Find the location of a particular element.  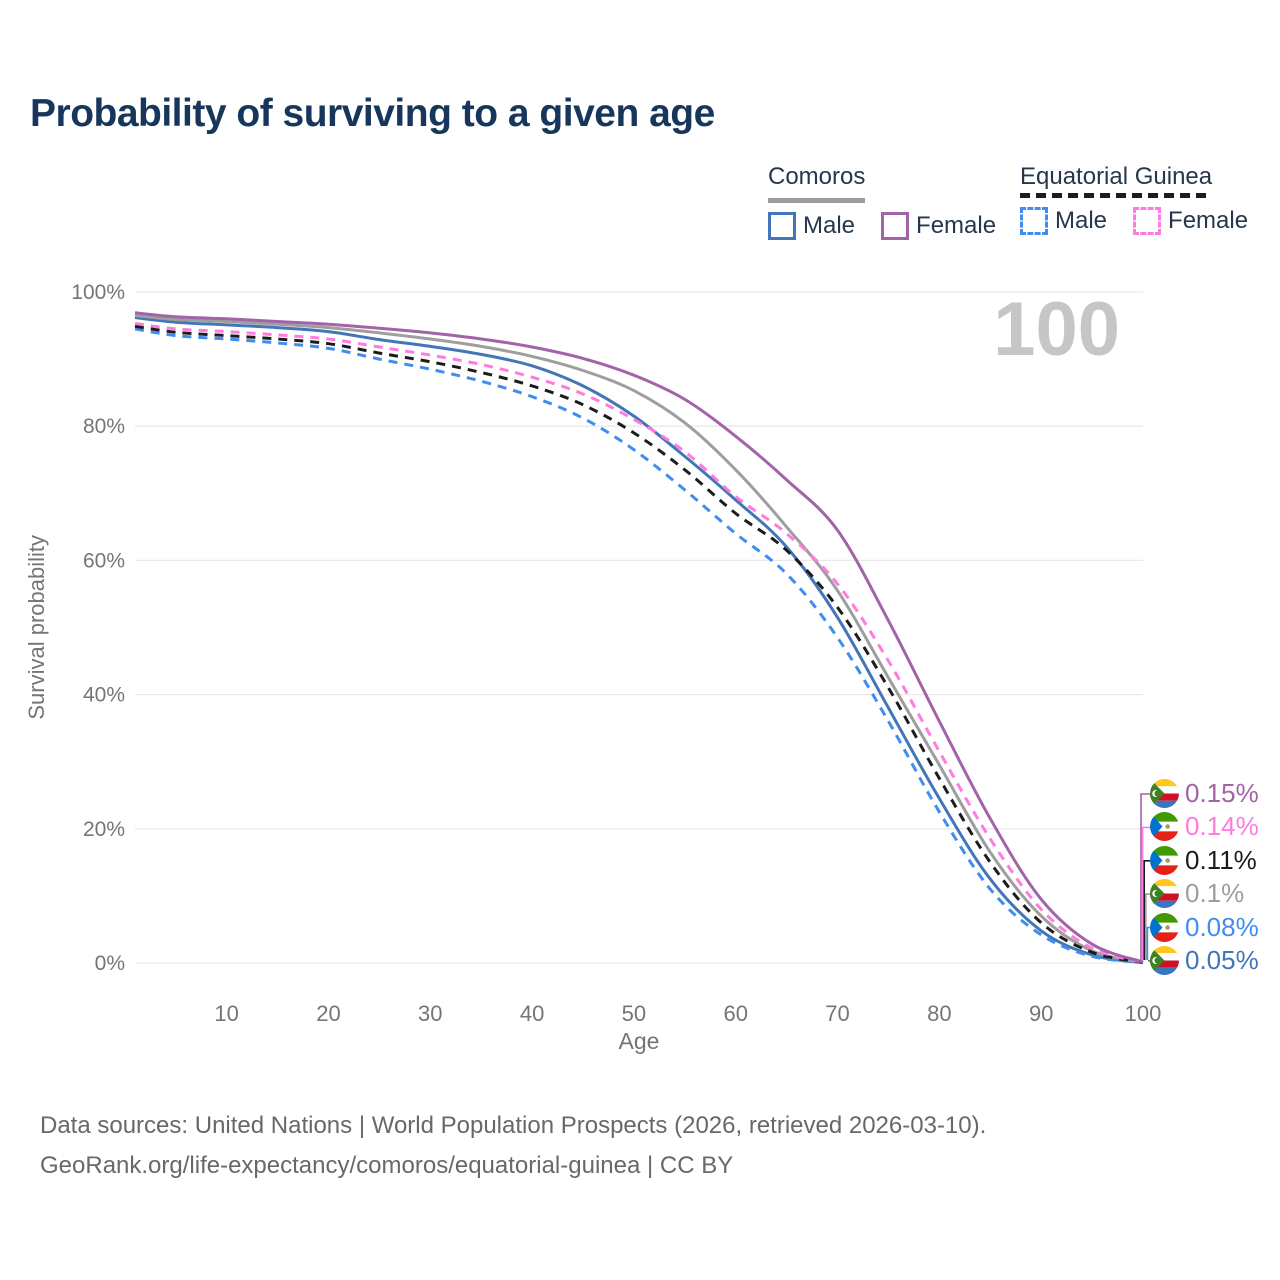

end-label-row-equatorial-guinea-male: 0.08% is located at coordinates (1204, 927).